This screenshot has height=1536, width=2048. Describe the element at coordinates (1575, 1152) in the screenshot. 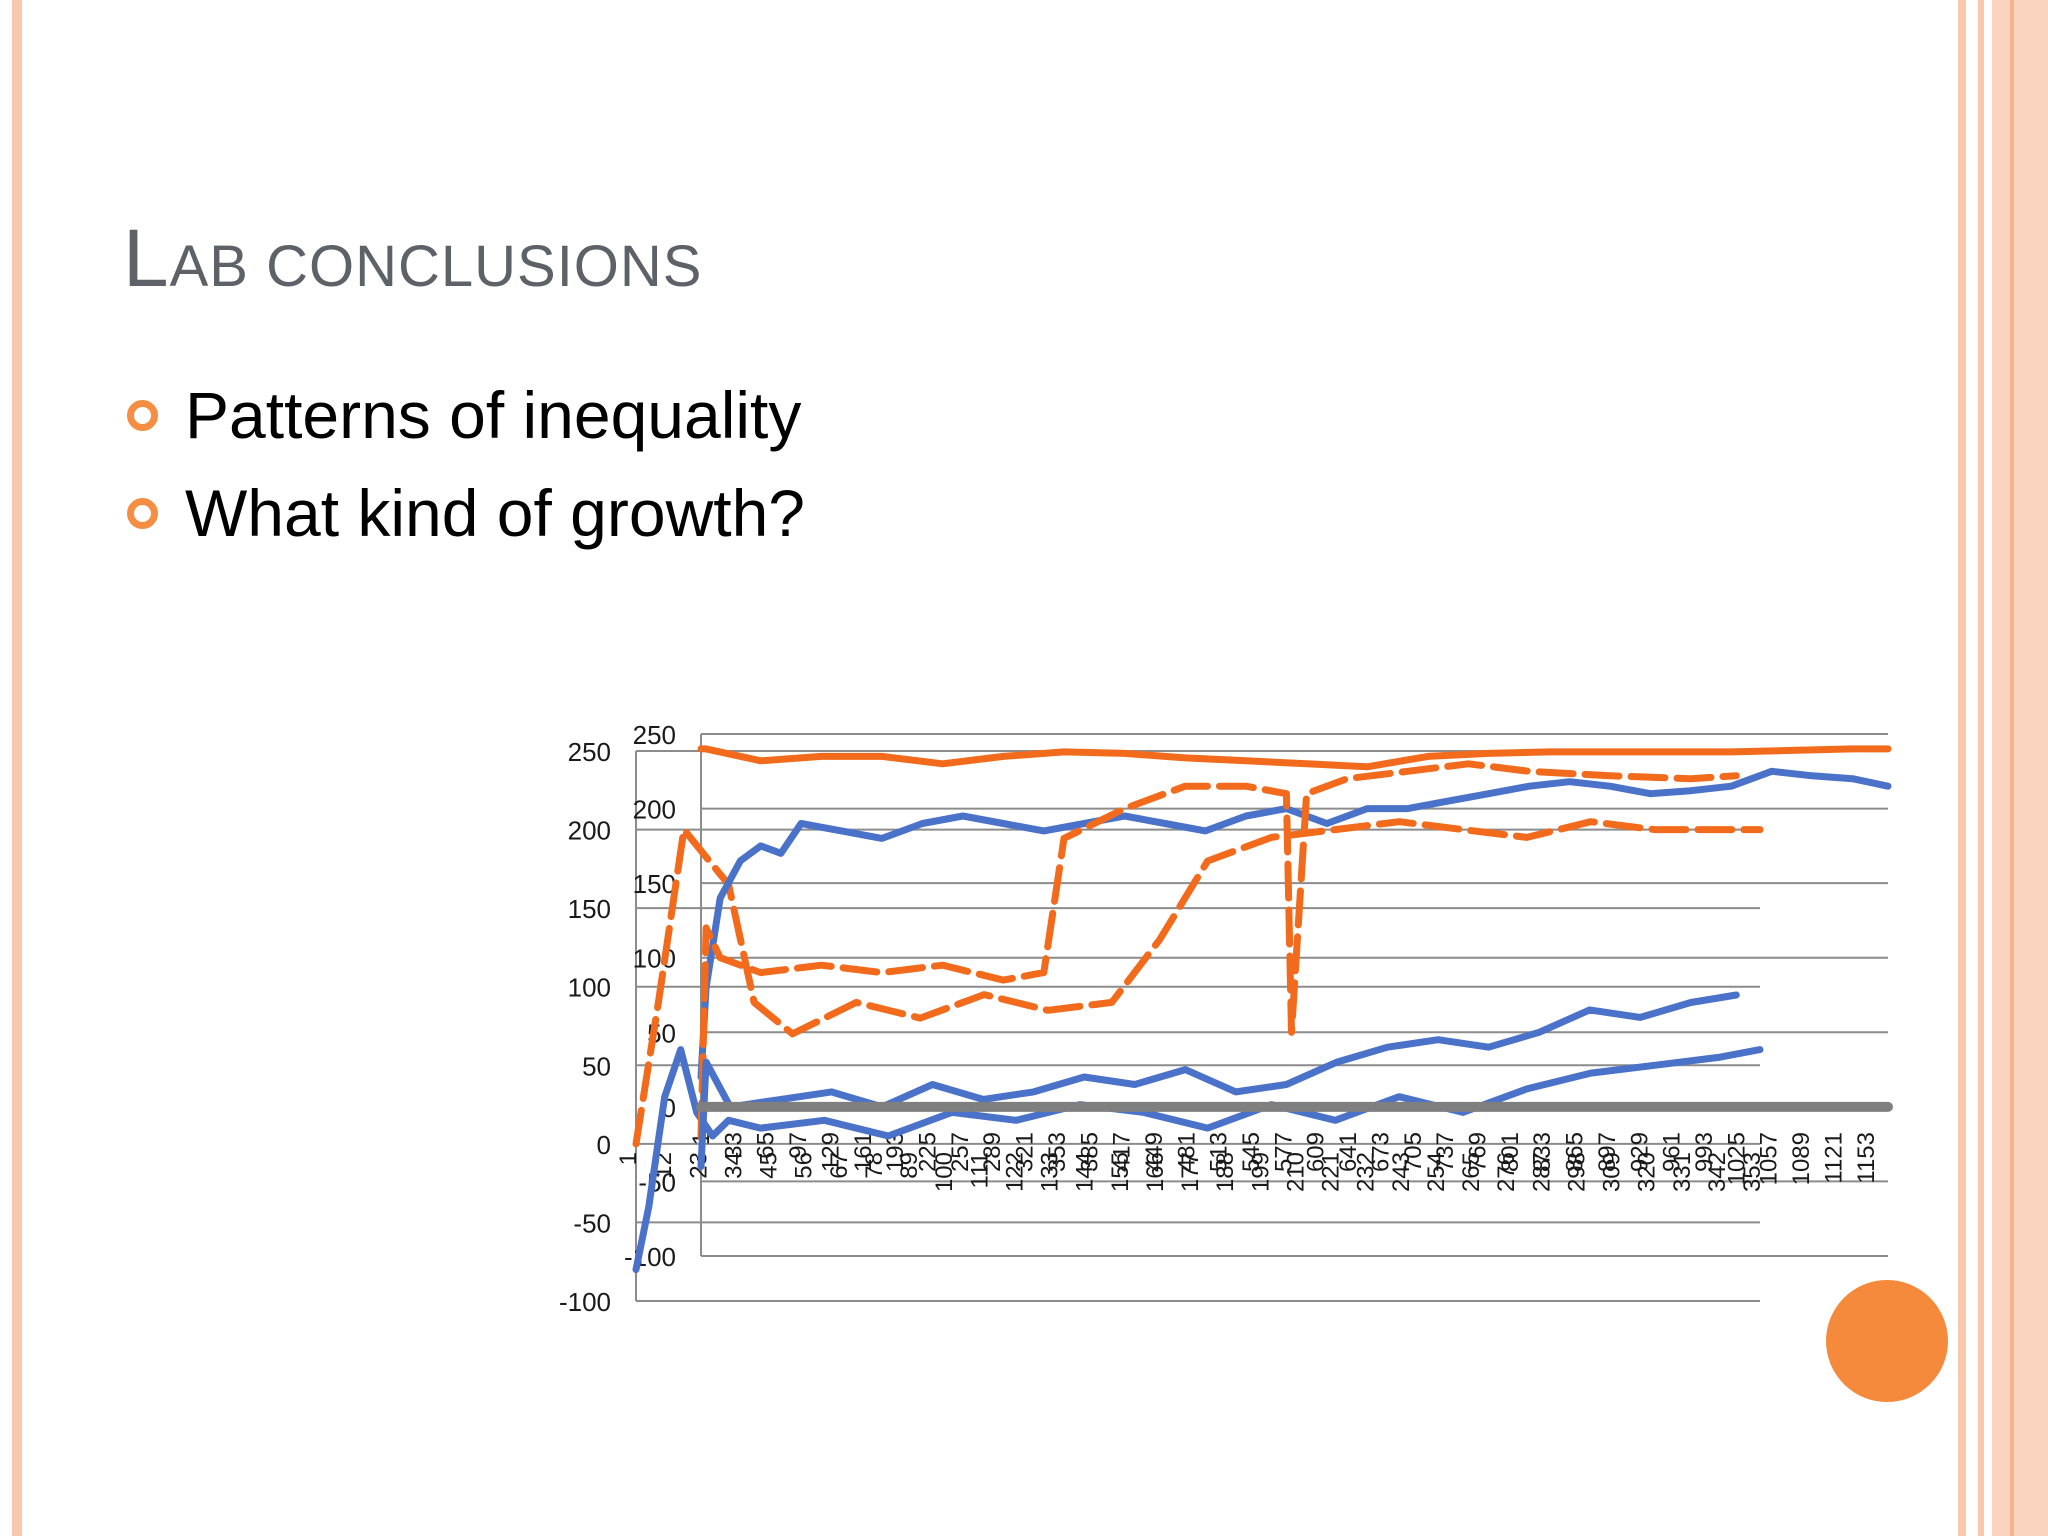

I see `x-tick-label-right: 865` at that location.